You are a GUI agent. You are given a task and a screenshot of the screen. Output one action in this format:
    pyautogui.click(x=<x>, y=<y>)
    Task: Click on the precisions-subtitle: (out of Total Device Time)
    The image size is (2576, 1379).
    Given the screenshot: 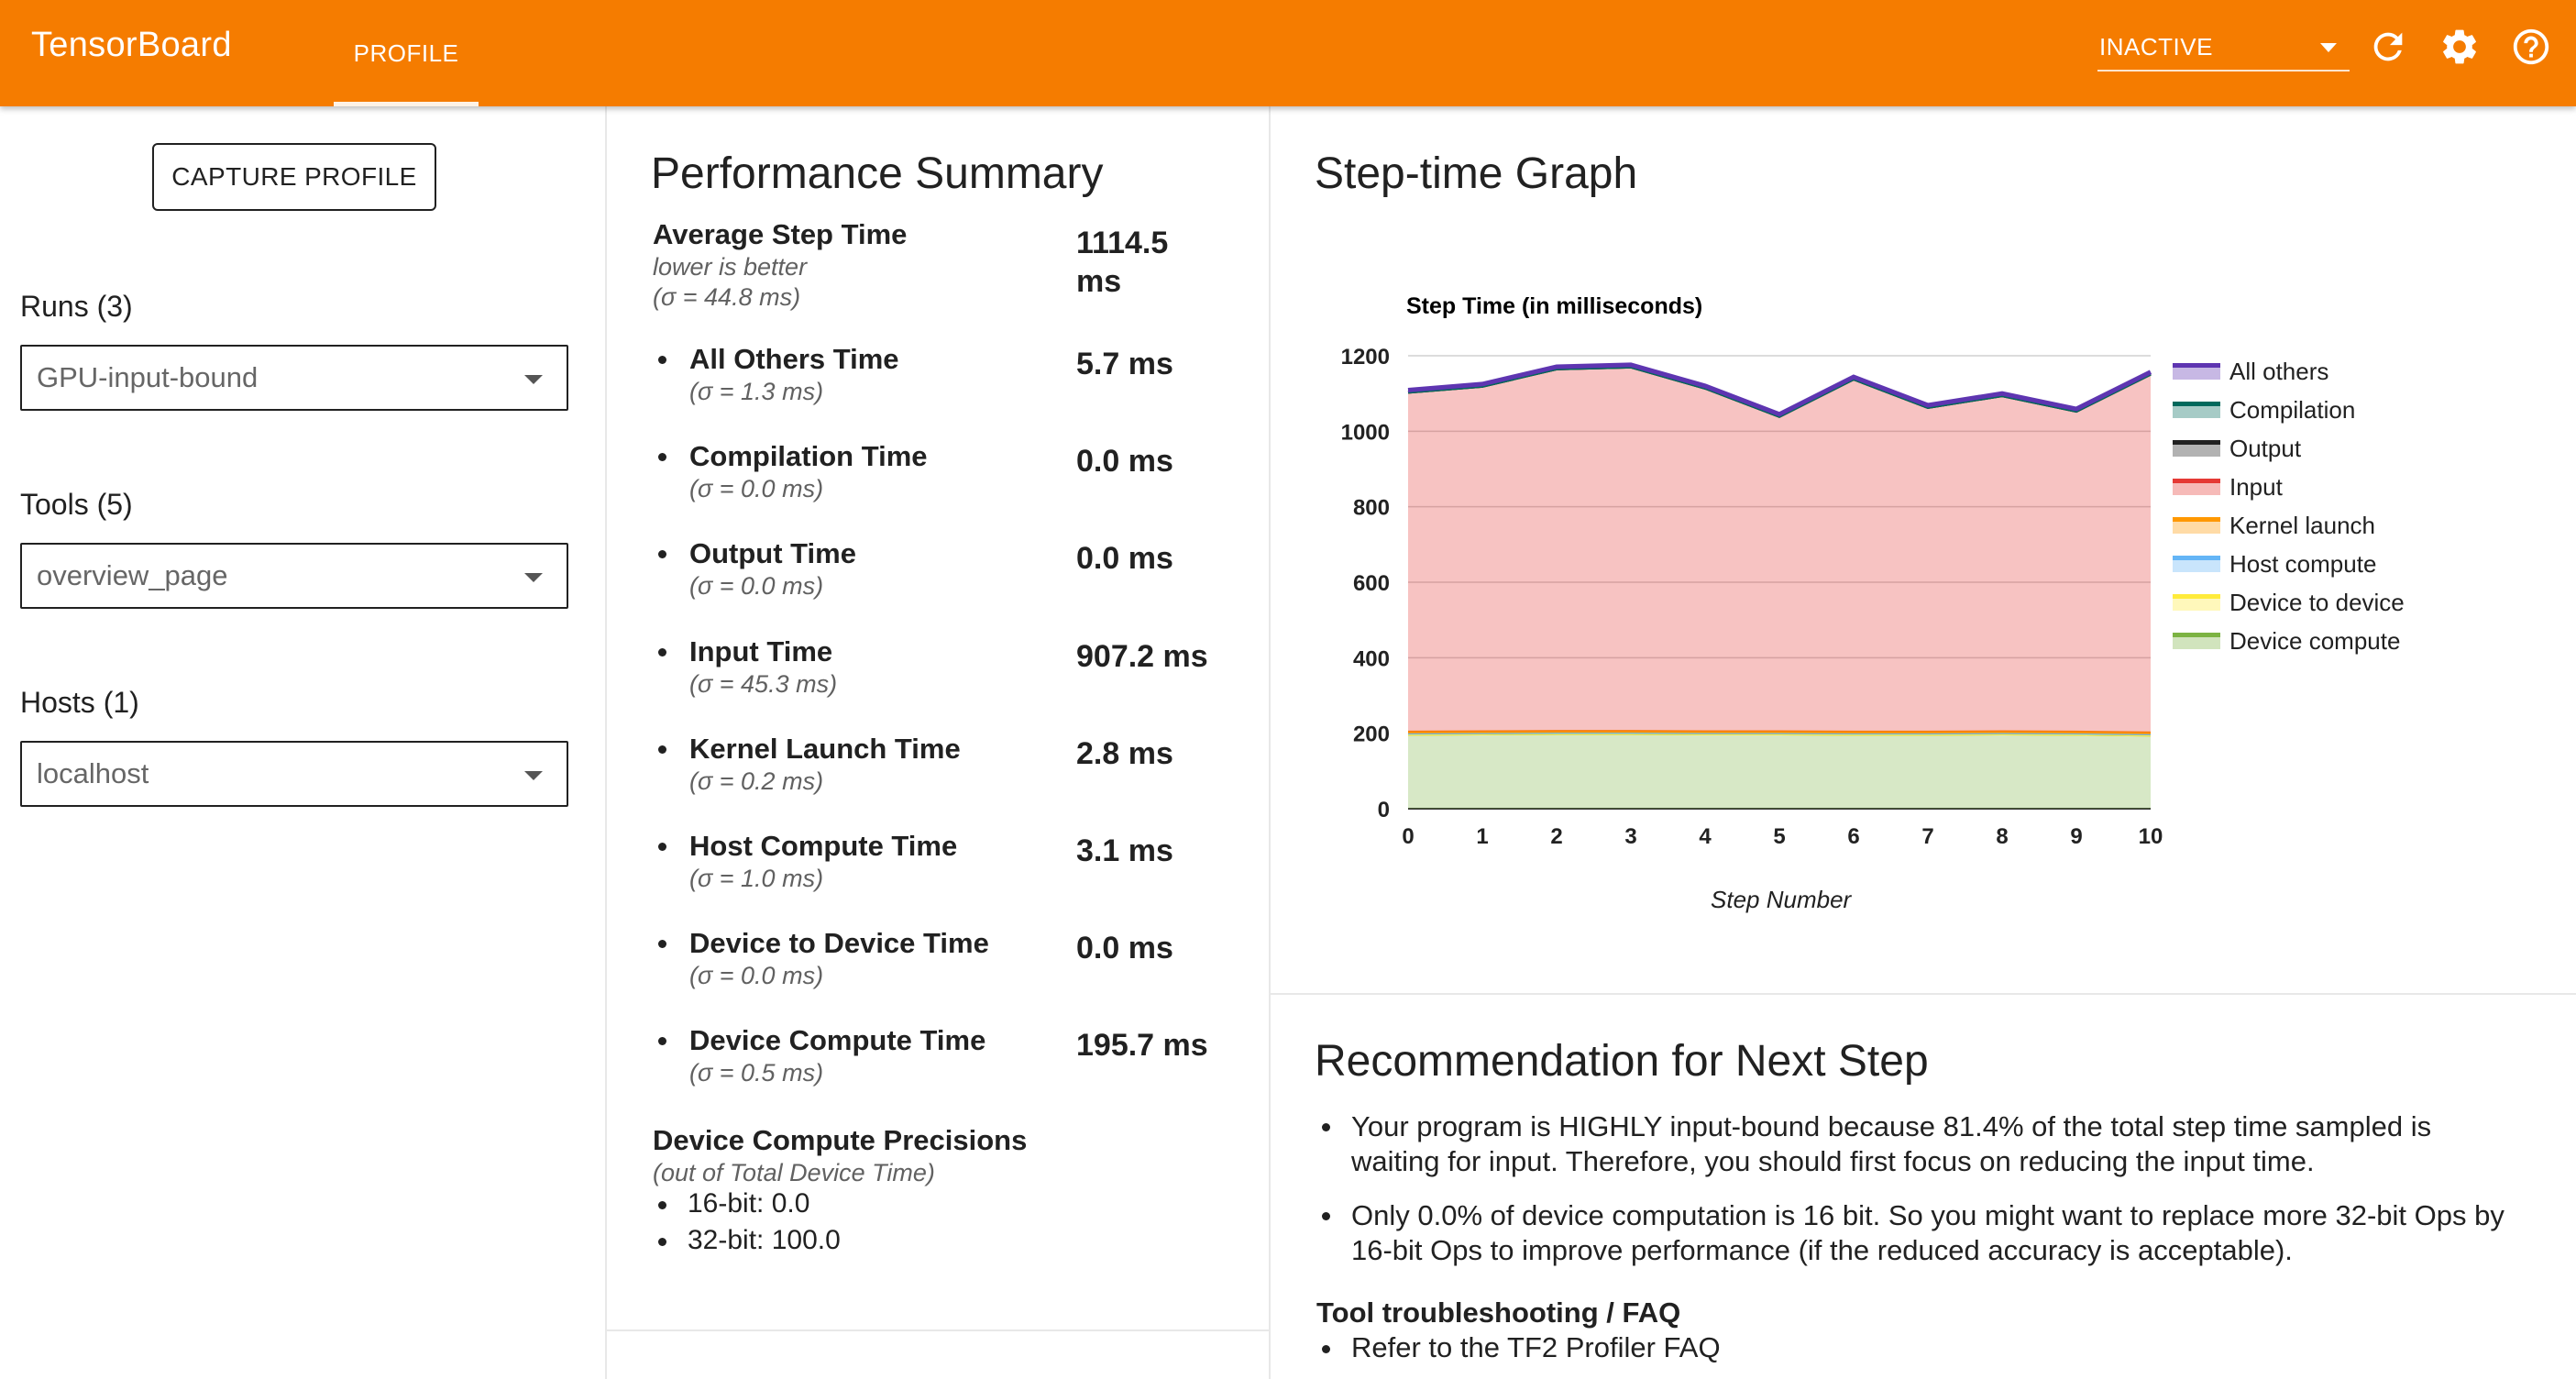 What is the action you would take?
    pyautogui.click(x=794, y=1172)
    